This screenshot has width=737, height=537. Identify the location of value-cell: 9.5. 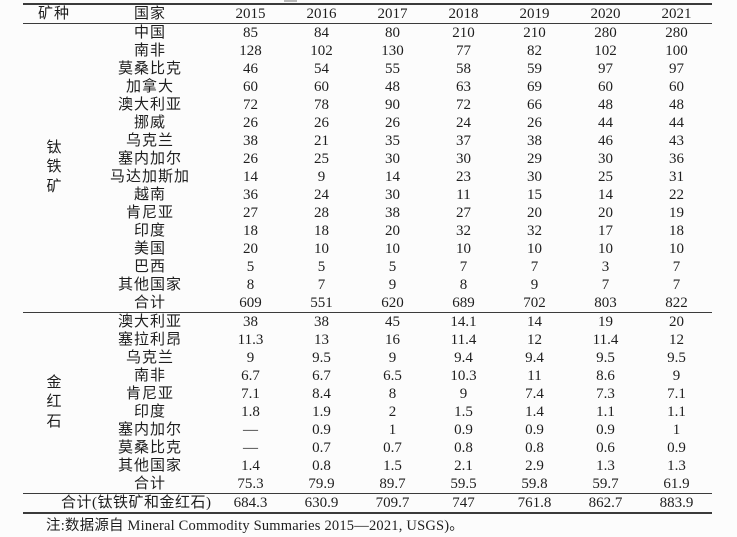
(321, 358).